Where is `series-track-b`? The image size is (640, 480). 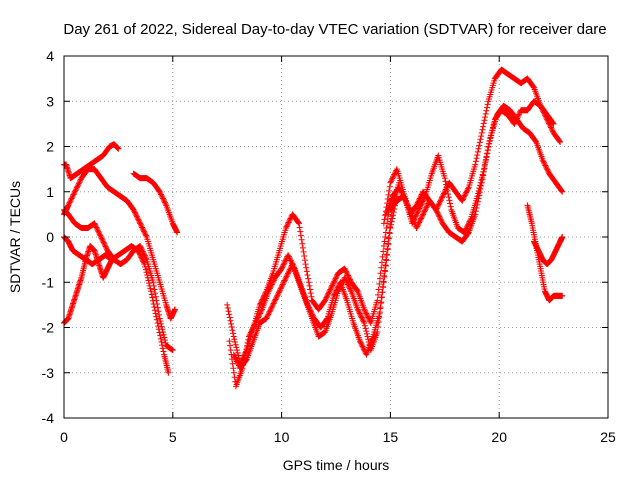
series-track-b is located at coordinates (119, 244).